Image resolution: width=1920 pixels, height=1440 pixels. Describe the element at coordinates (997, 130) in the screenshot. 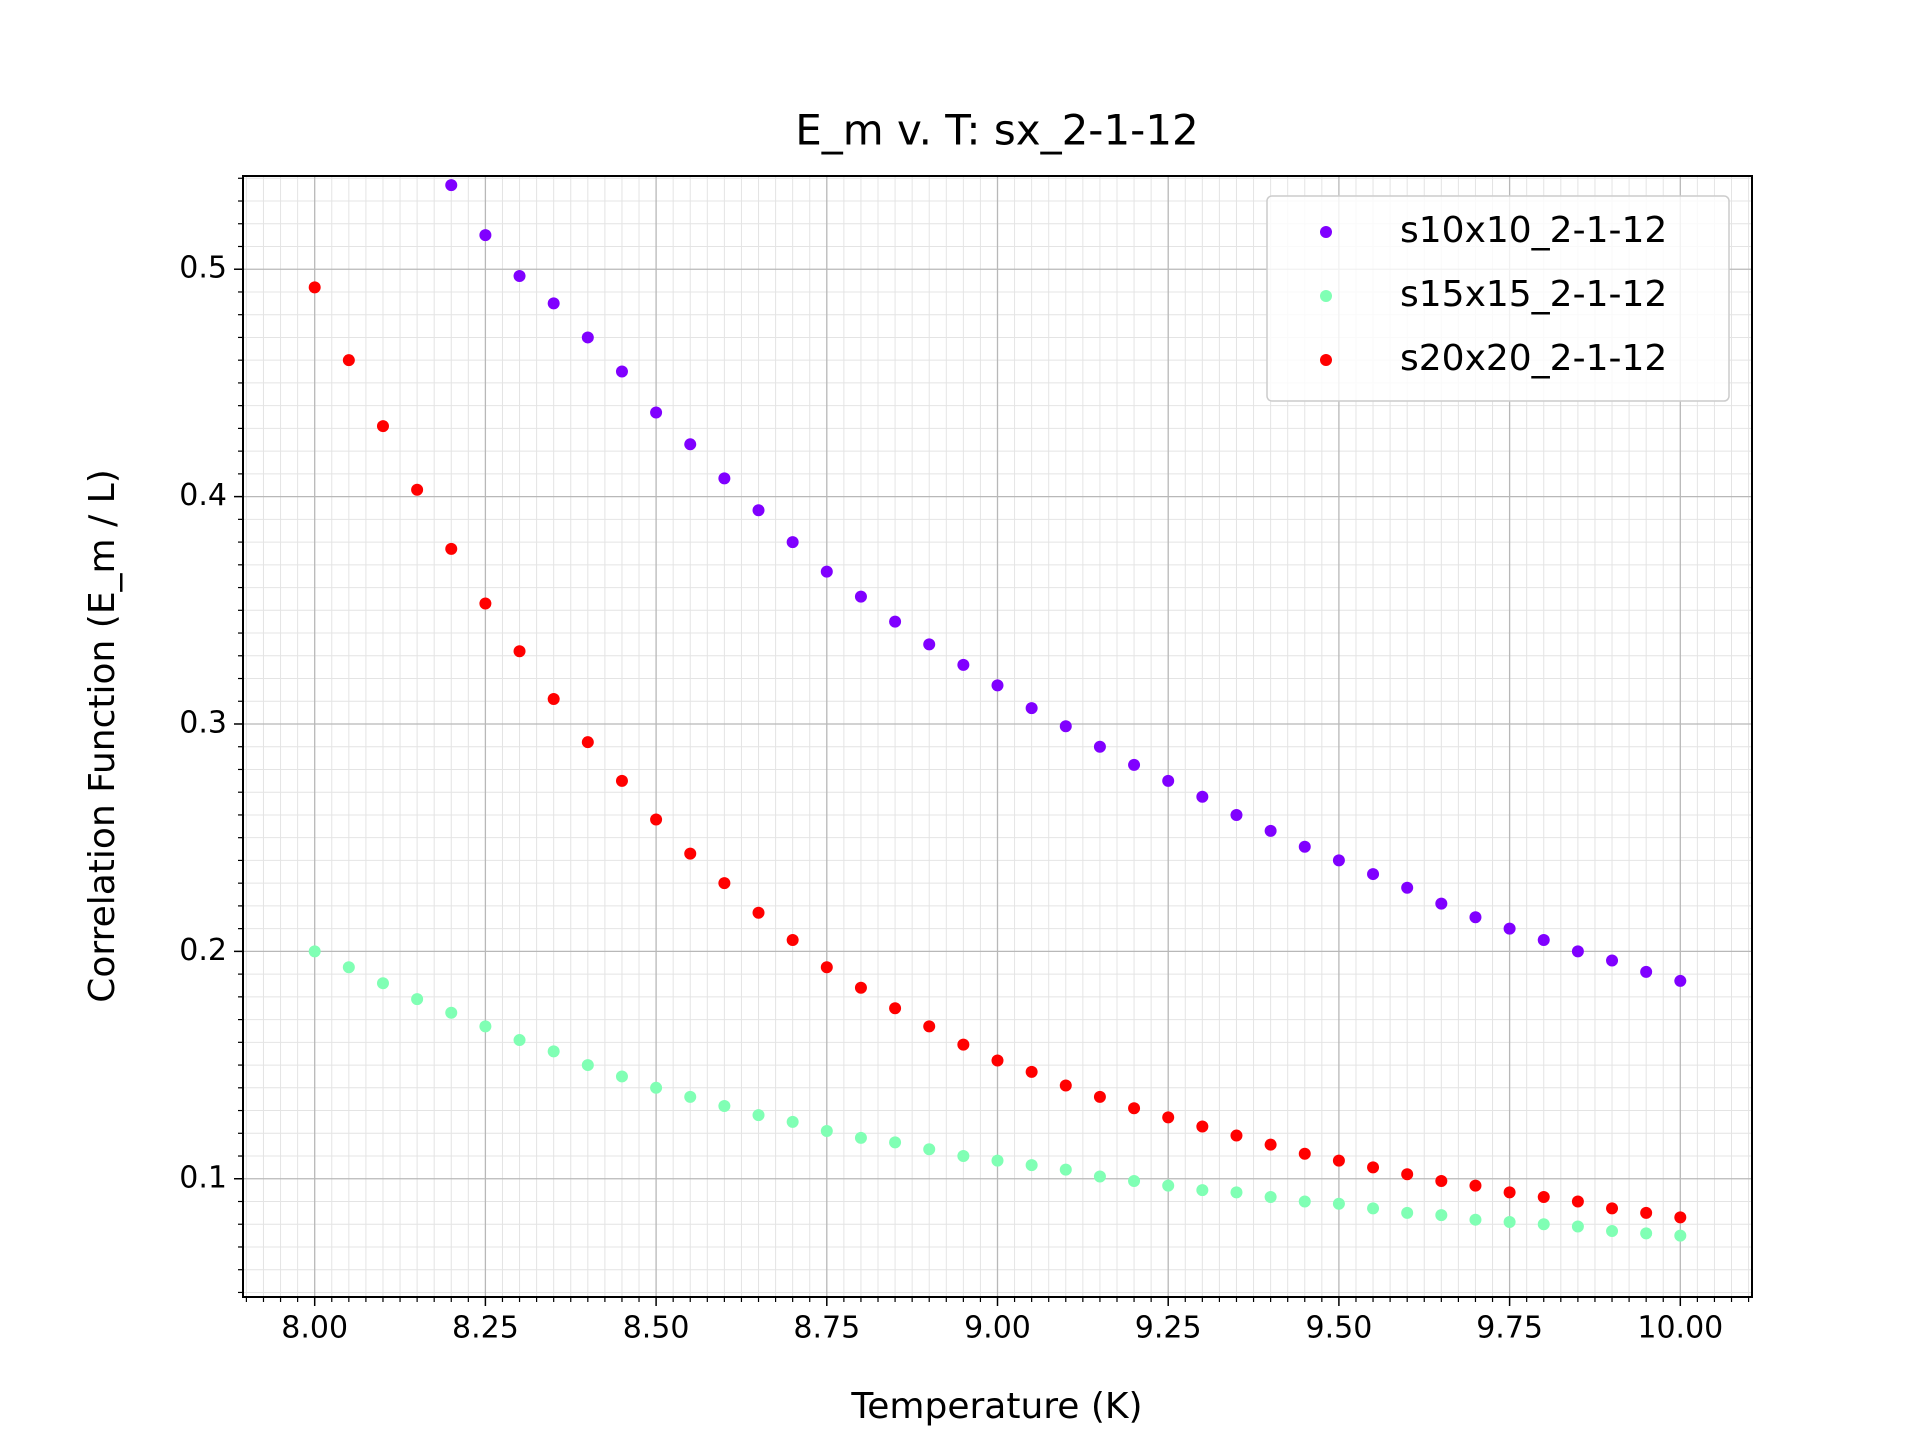

I see `chart-title: E_m v. T: sx_2-1-12` at that location.